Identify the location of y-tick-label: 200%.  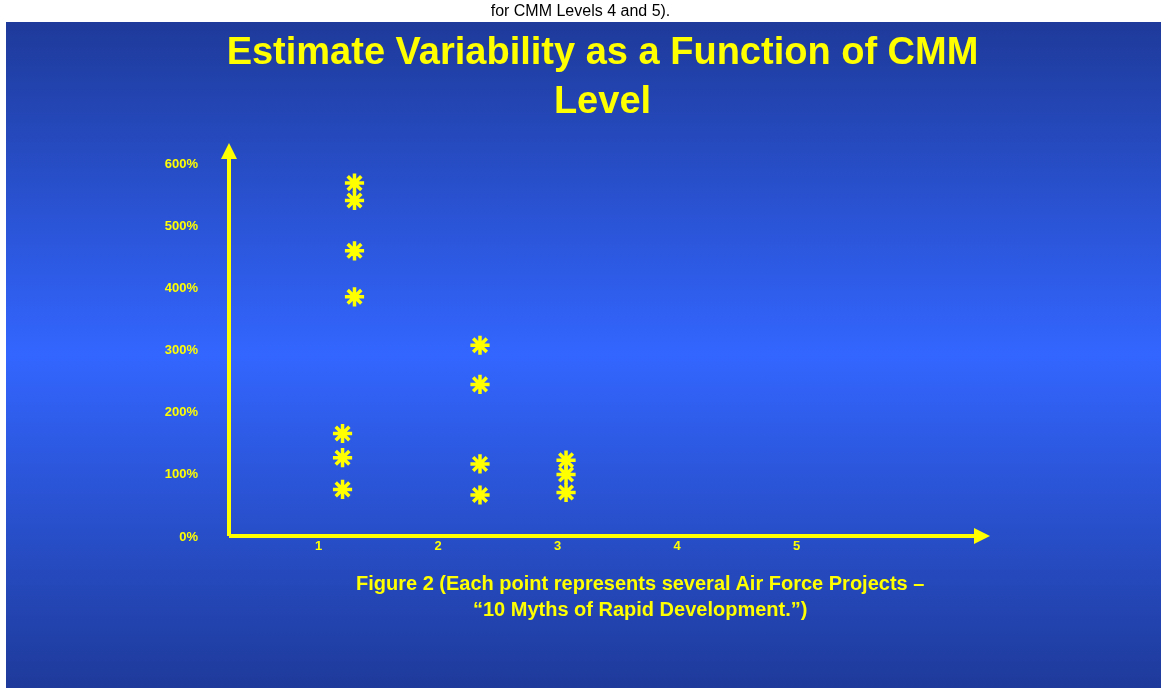
(181, 412).